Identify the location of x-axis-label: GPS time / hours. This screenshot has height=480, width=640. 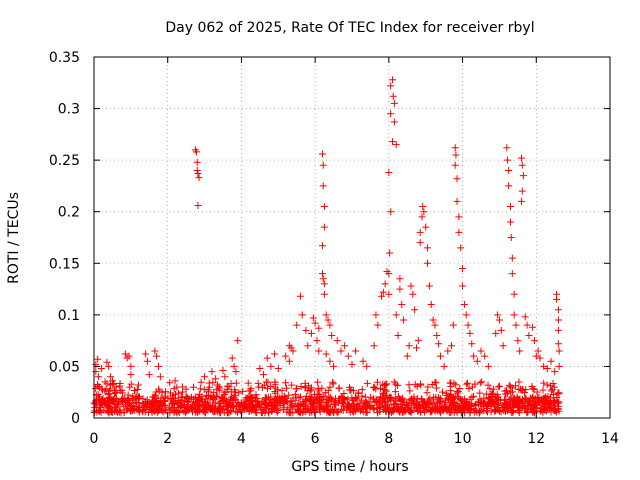
(349, 467).